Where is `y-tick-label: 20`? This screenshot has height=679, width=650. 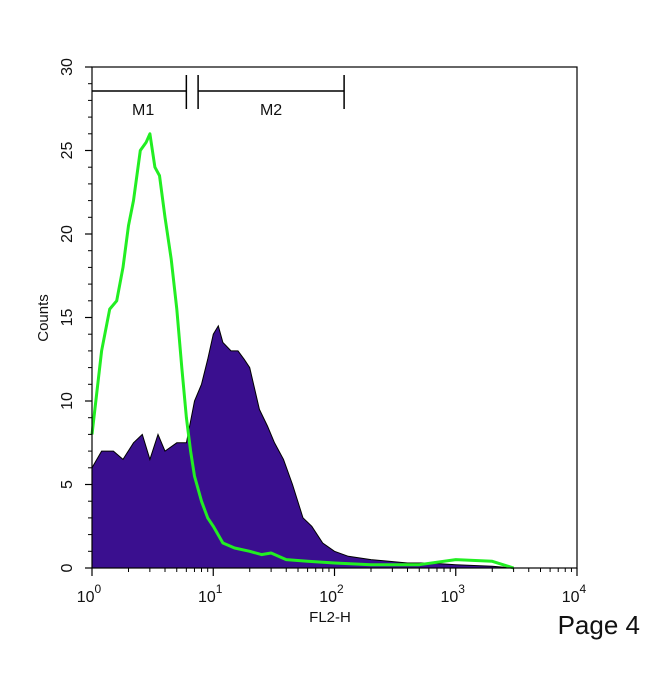 y-tick-label: 20 is located at coordinates (67, 234).